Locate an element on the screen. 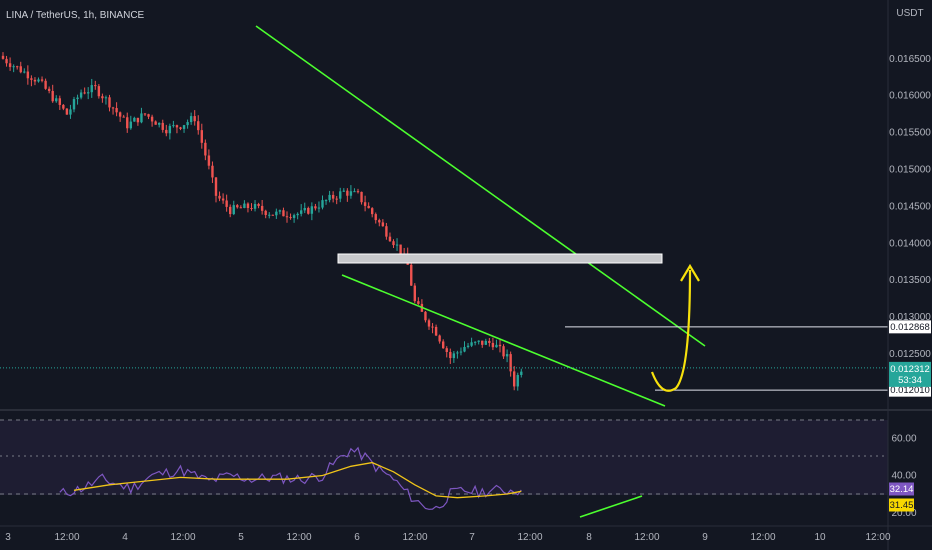  svg-text: 0.012868 is located at coordinates (910, 327).